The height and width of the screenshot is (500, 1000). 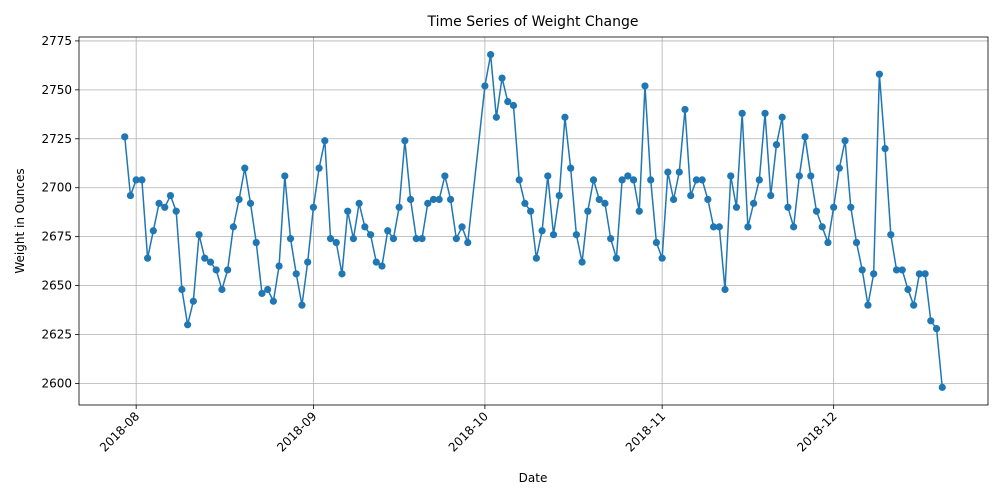 I want to click on y-tick-label: 2600, so click(x=56, y=383).